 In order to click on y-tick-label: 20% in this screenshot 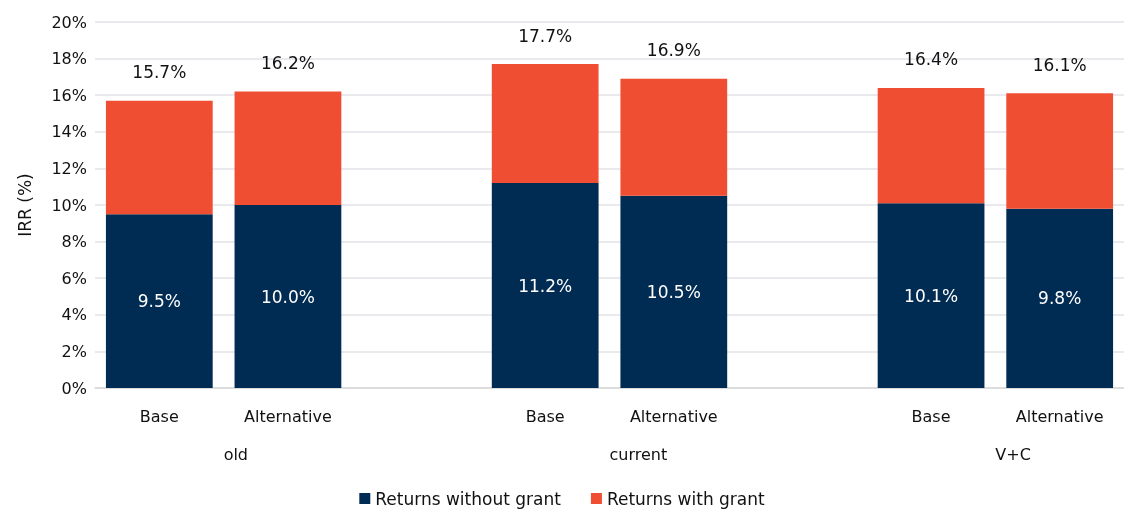, I will do `click(69, 22)`.